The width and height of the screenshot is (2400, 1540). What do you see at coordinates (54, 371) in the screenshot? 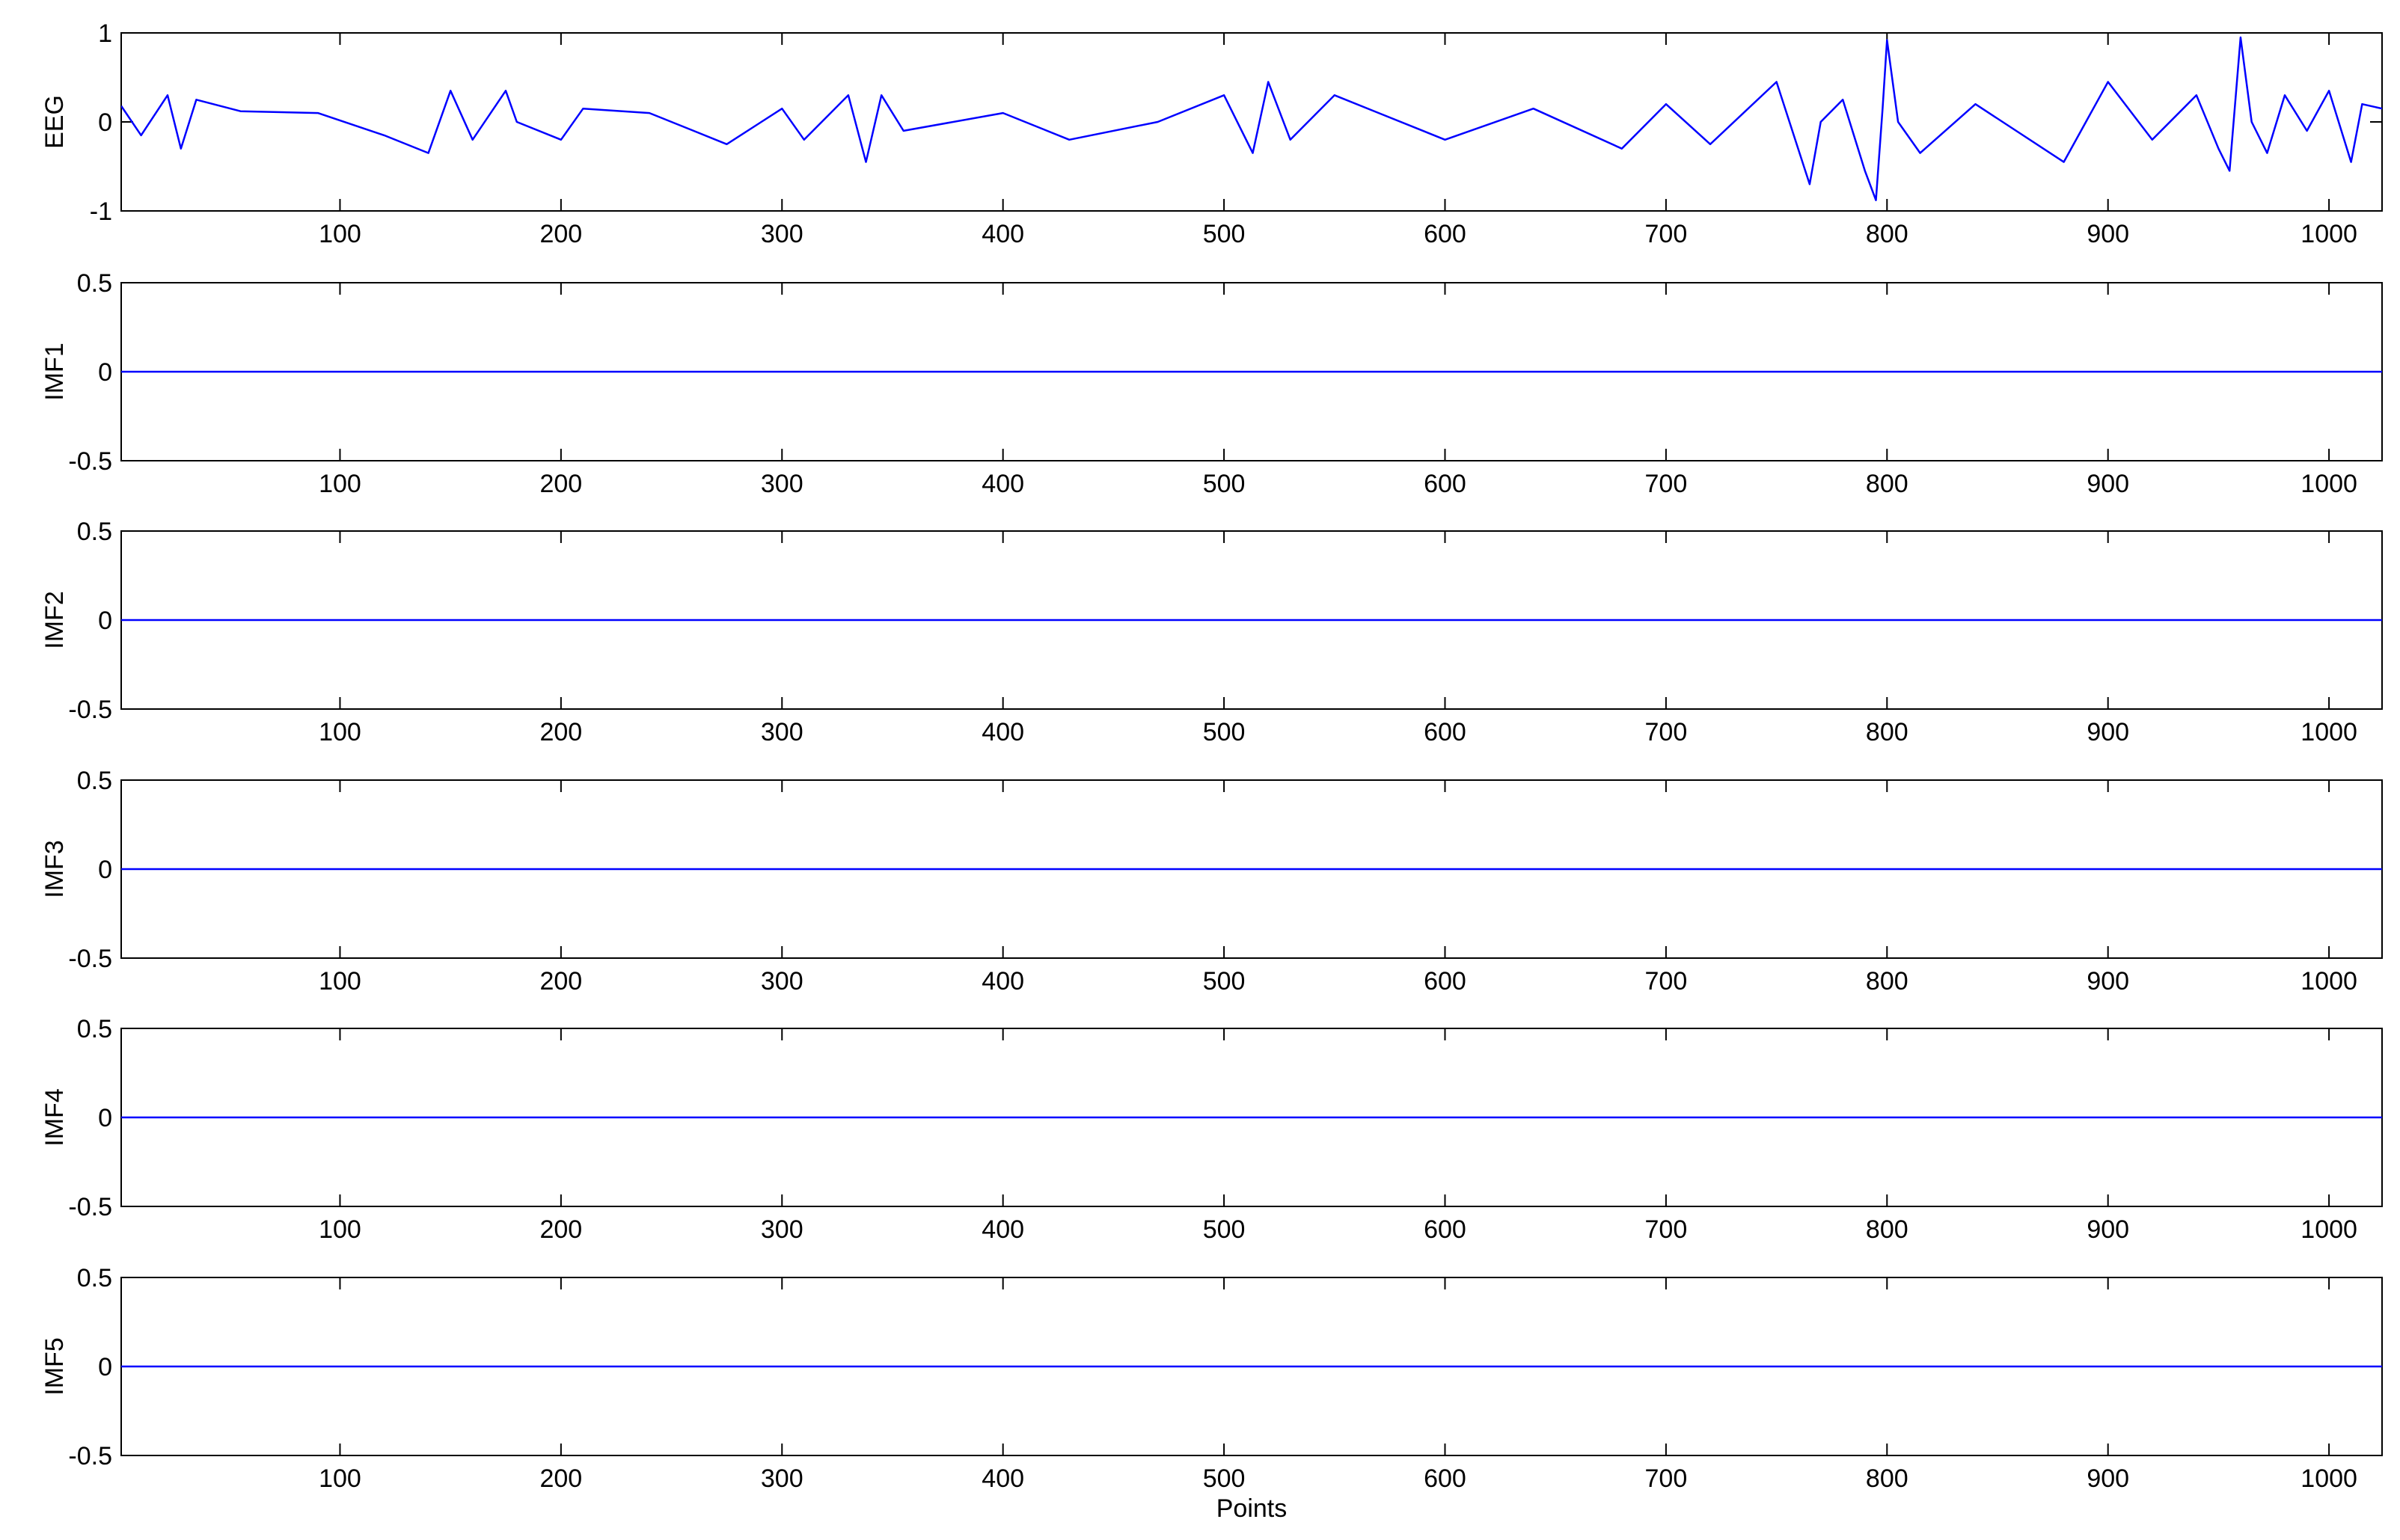
I see `y-axis-label: IMF1` at bounding box center [54, 371].